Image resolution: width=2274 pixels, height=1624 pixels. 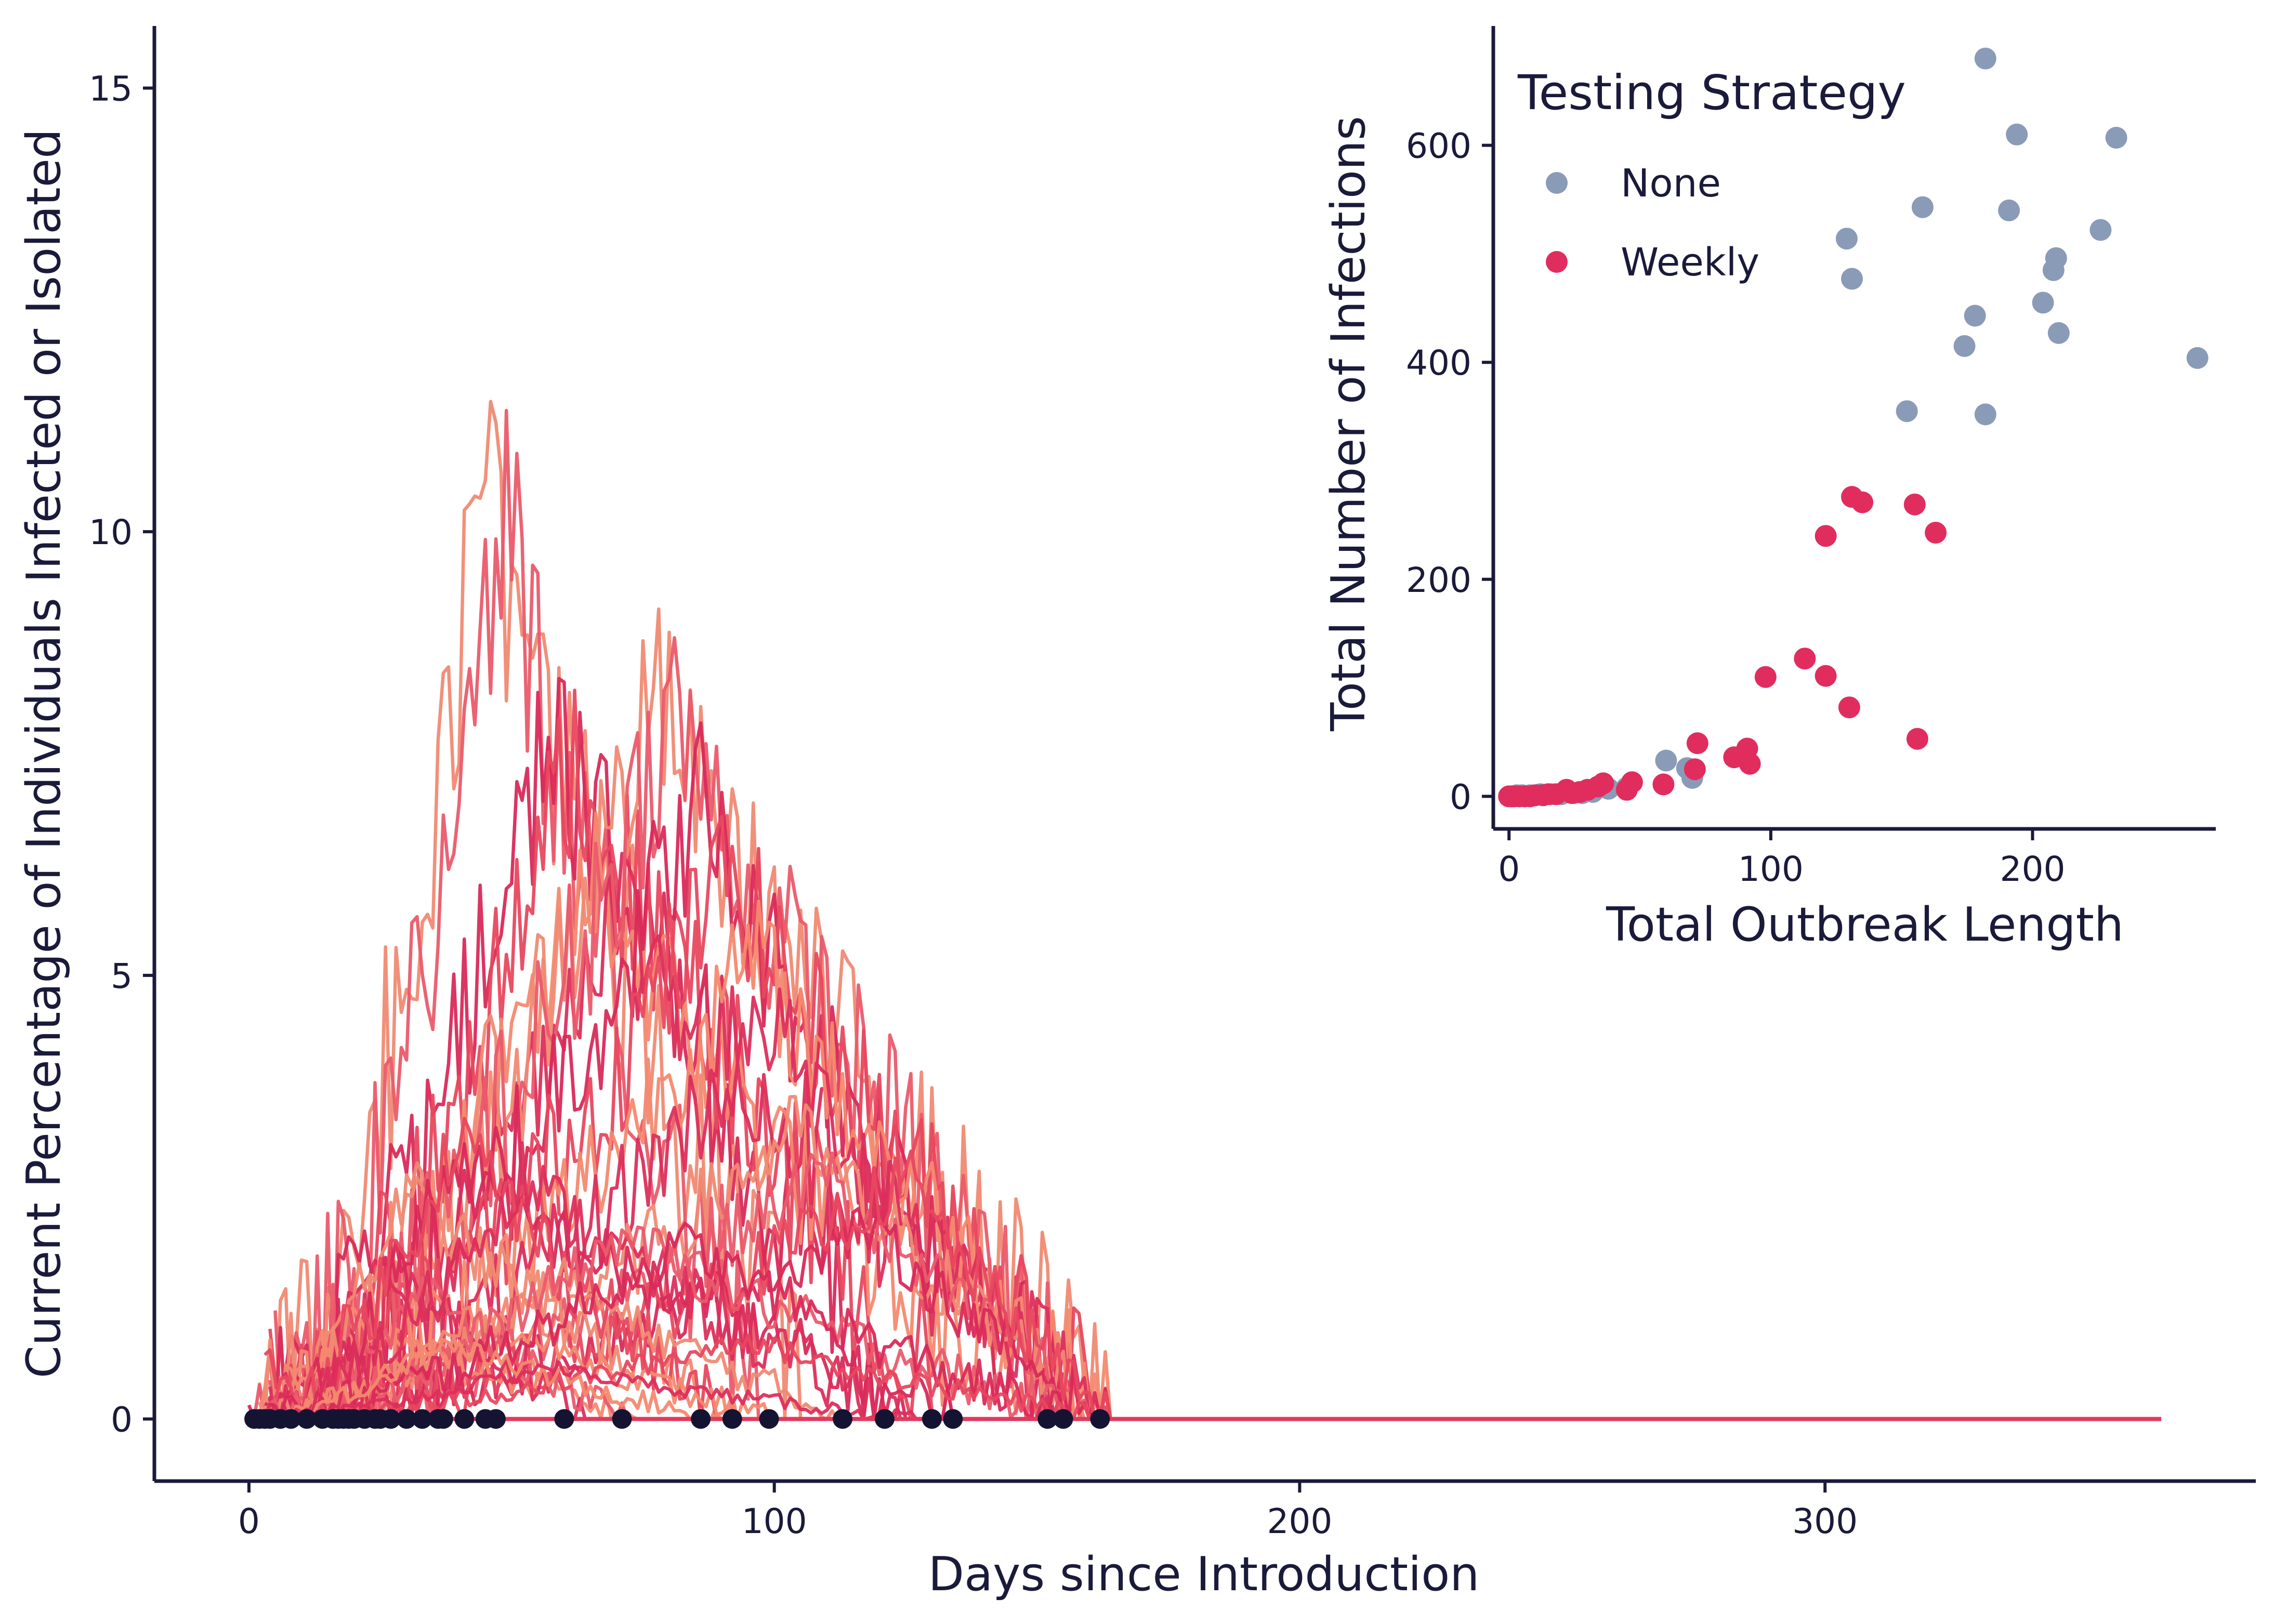 What do you see at coordinates (1557, 262) in the screenshot?
I see `legend-marker-weekly` at bounding box center [1557, 262].